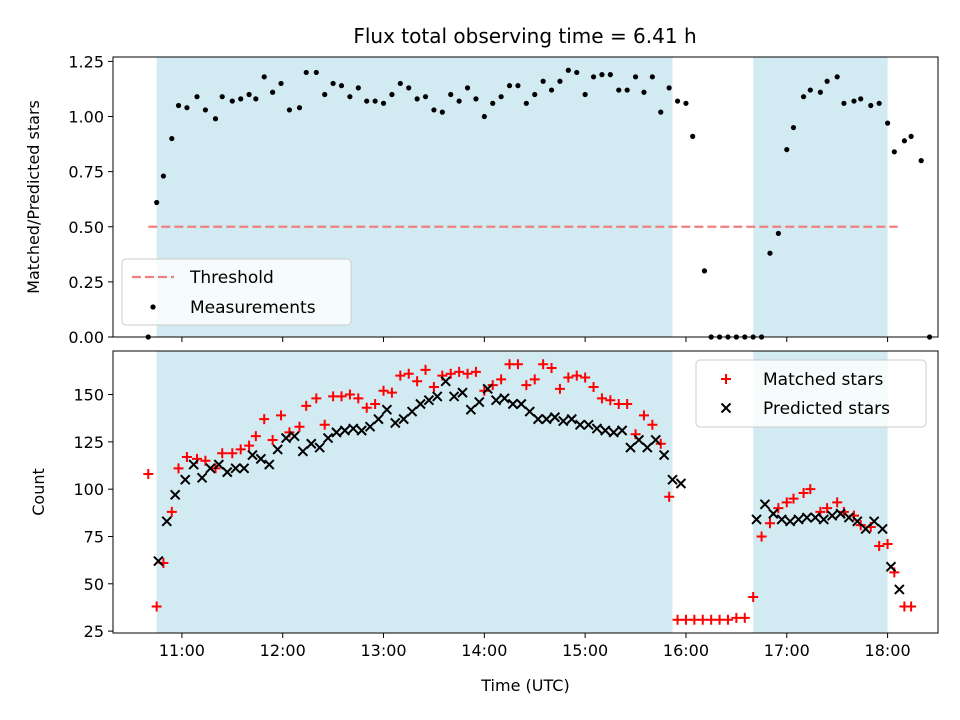 The width and height of the screenshot is (960, 720). What do you see at coordinates (811, 393) in the screenshot?
I see `legend-box` at bounding box center [811, 393].